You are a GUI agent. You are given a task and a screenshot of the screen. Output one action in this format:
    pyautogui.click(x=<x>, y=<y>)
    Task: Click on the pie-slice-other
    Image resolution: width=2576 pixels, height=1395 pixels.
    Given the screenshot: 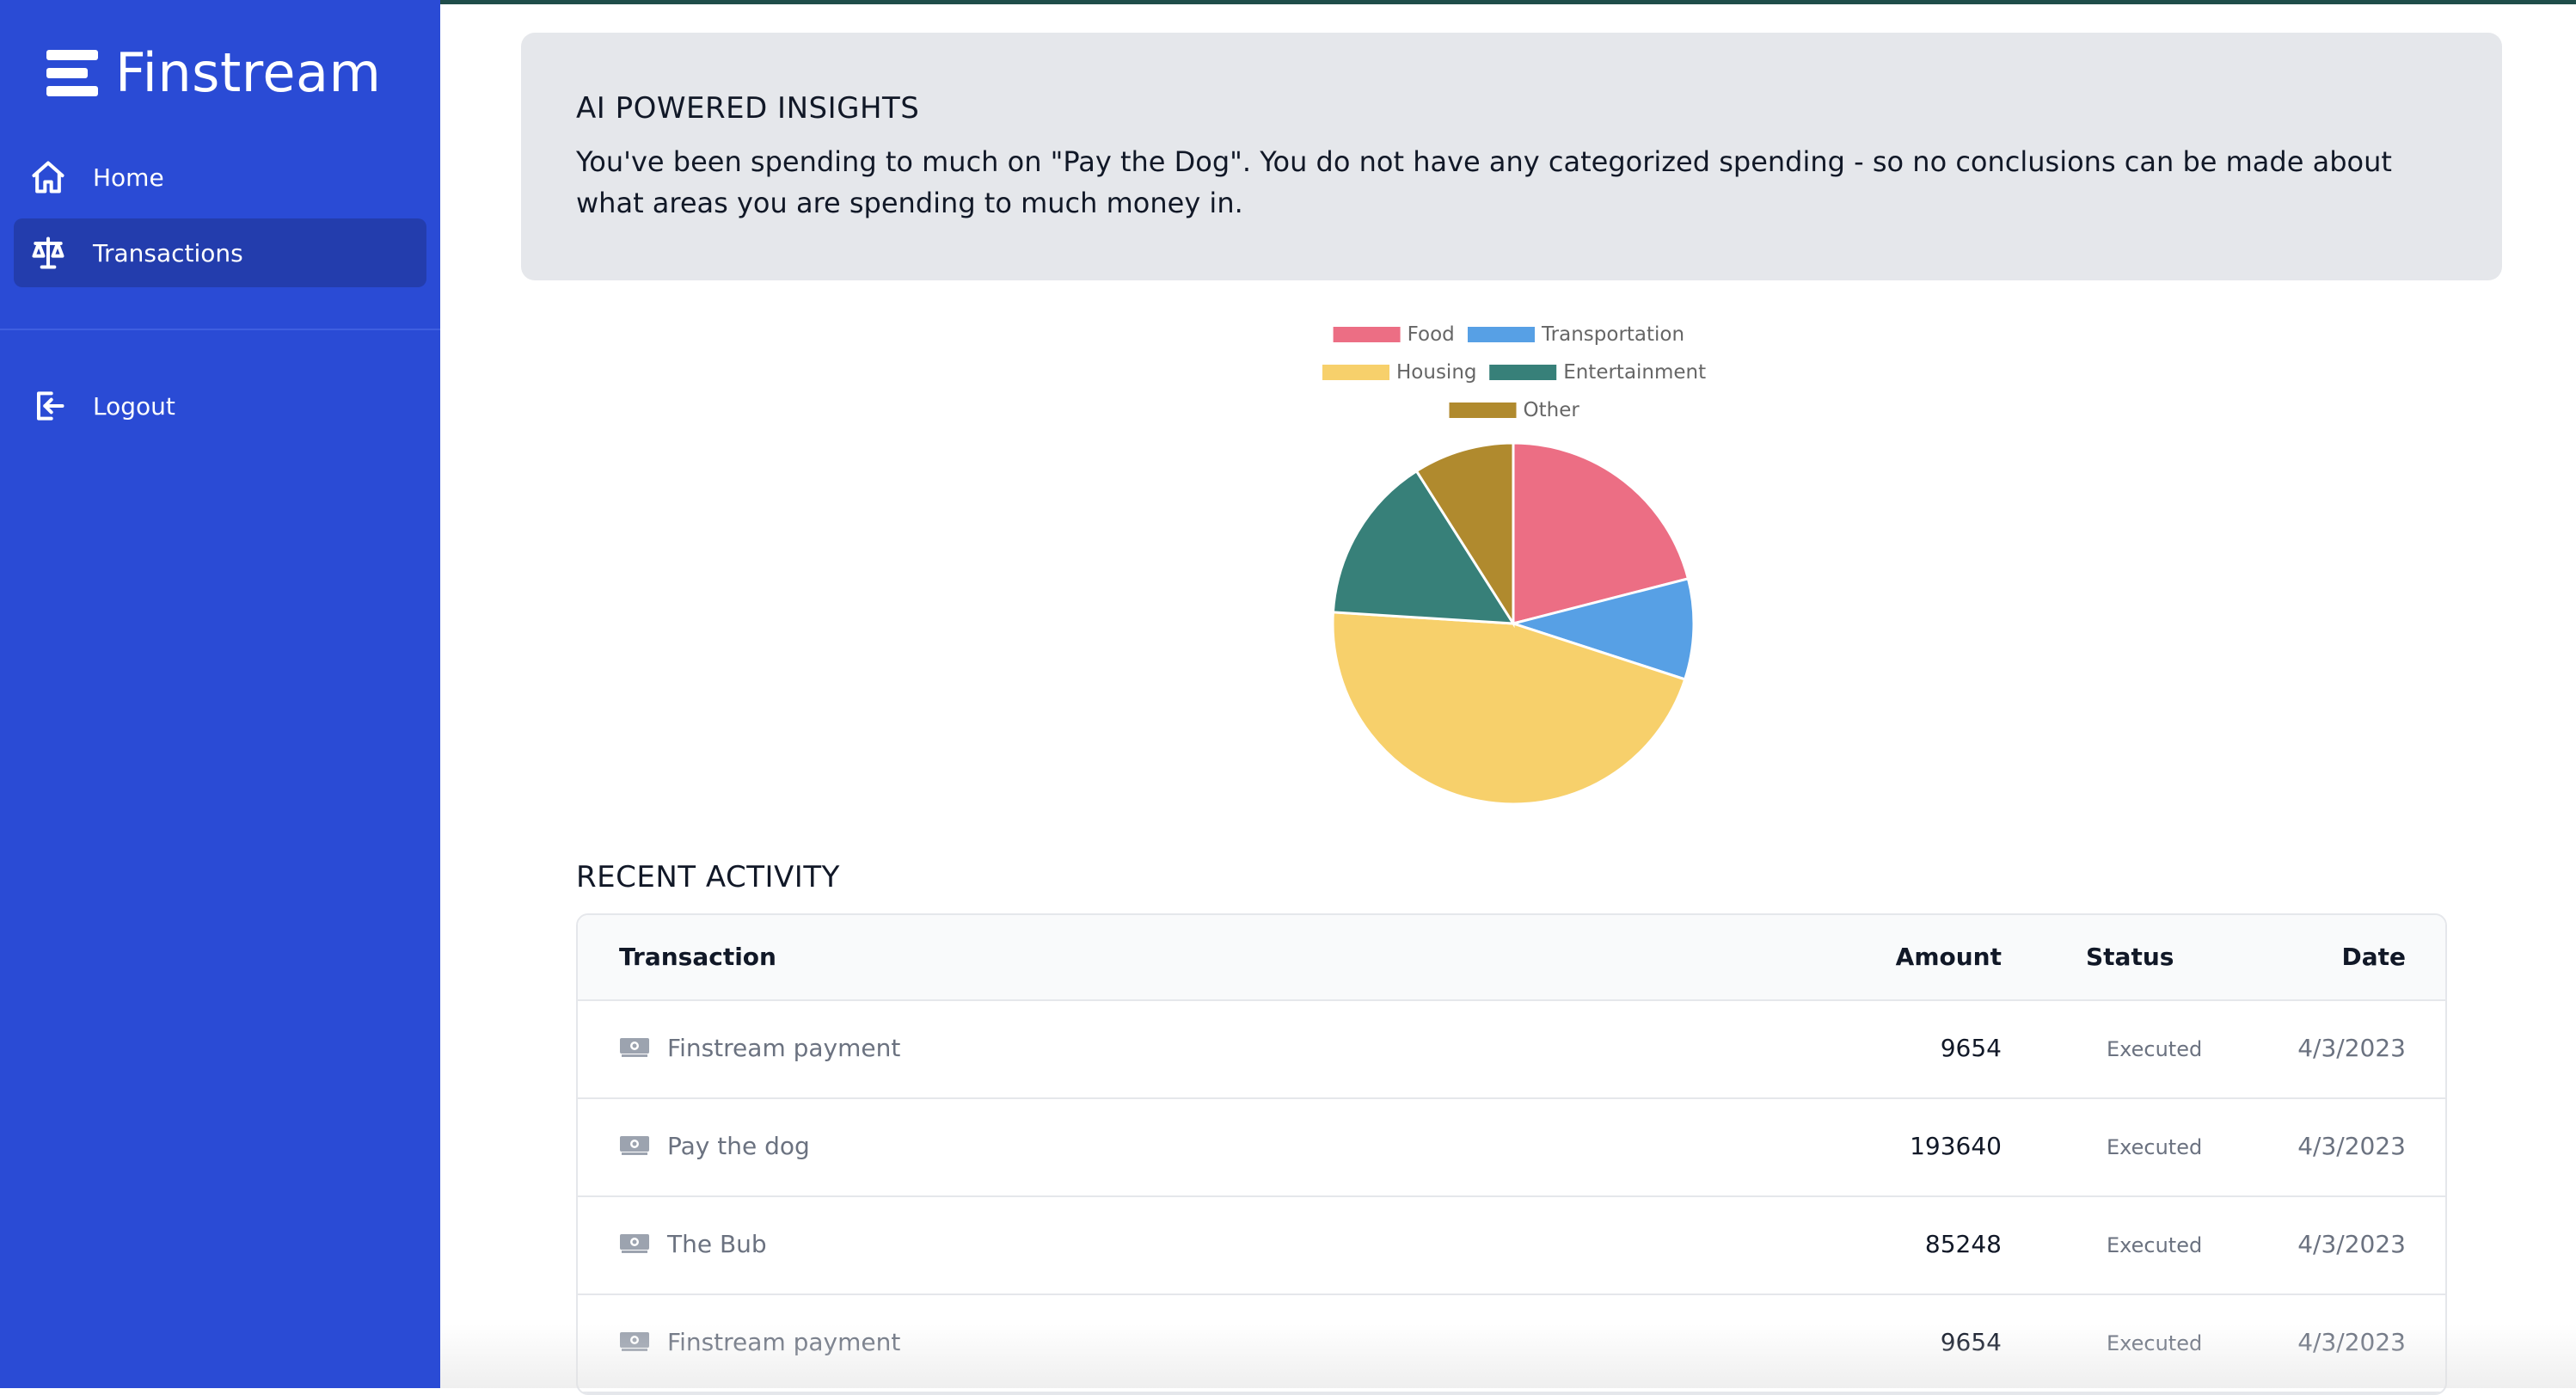 What is the action you would take?
    pyautogui.click(x=1464, y=535)
    